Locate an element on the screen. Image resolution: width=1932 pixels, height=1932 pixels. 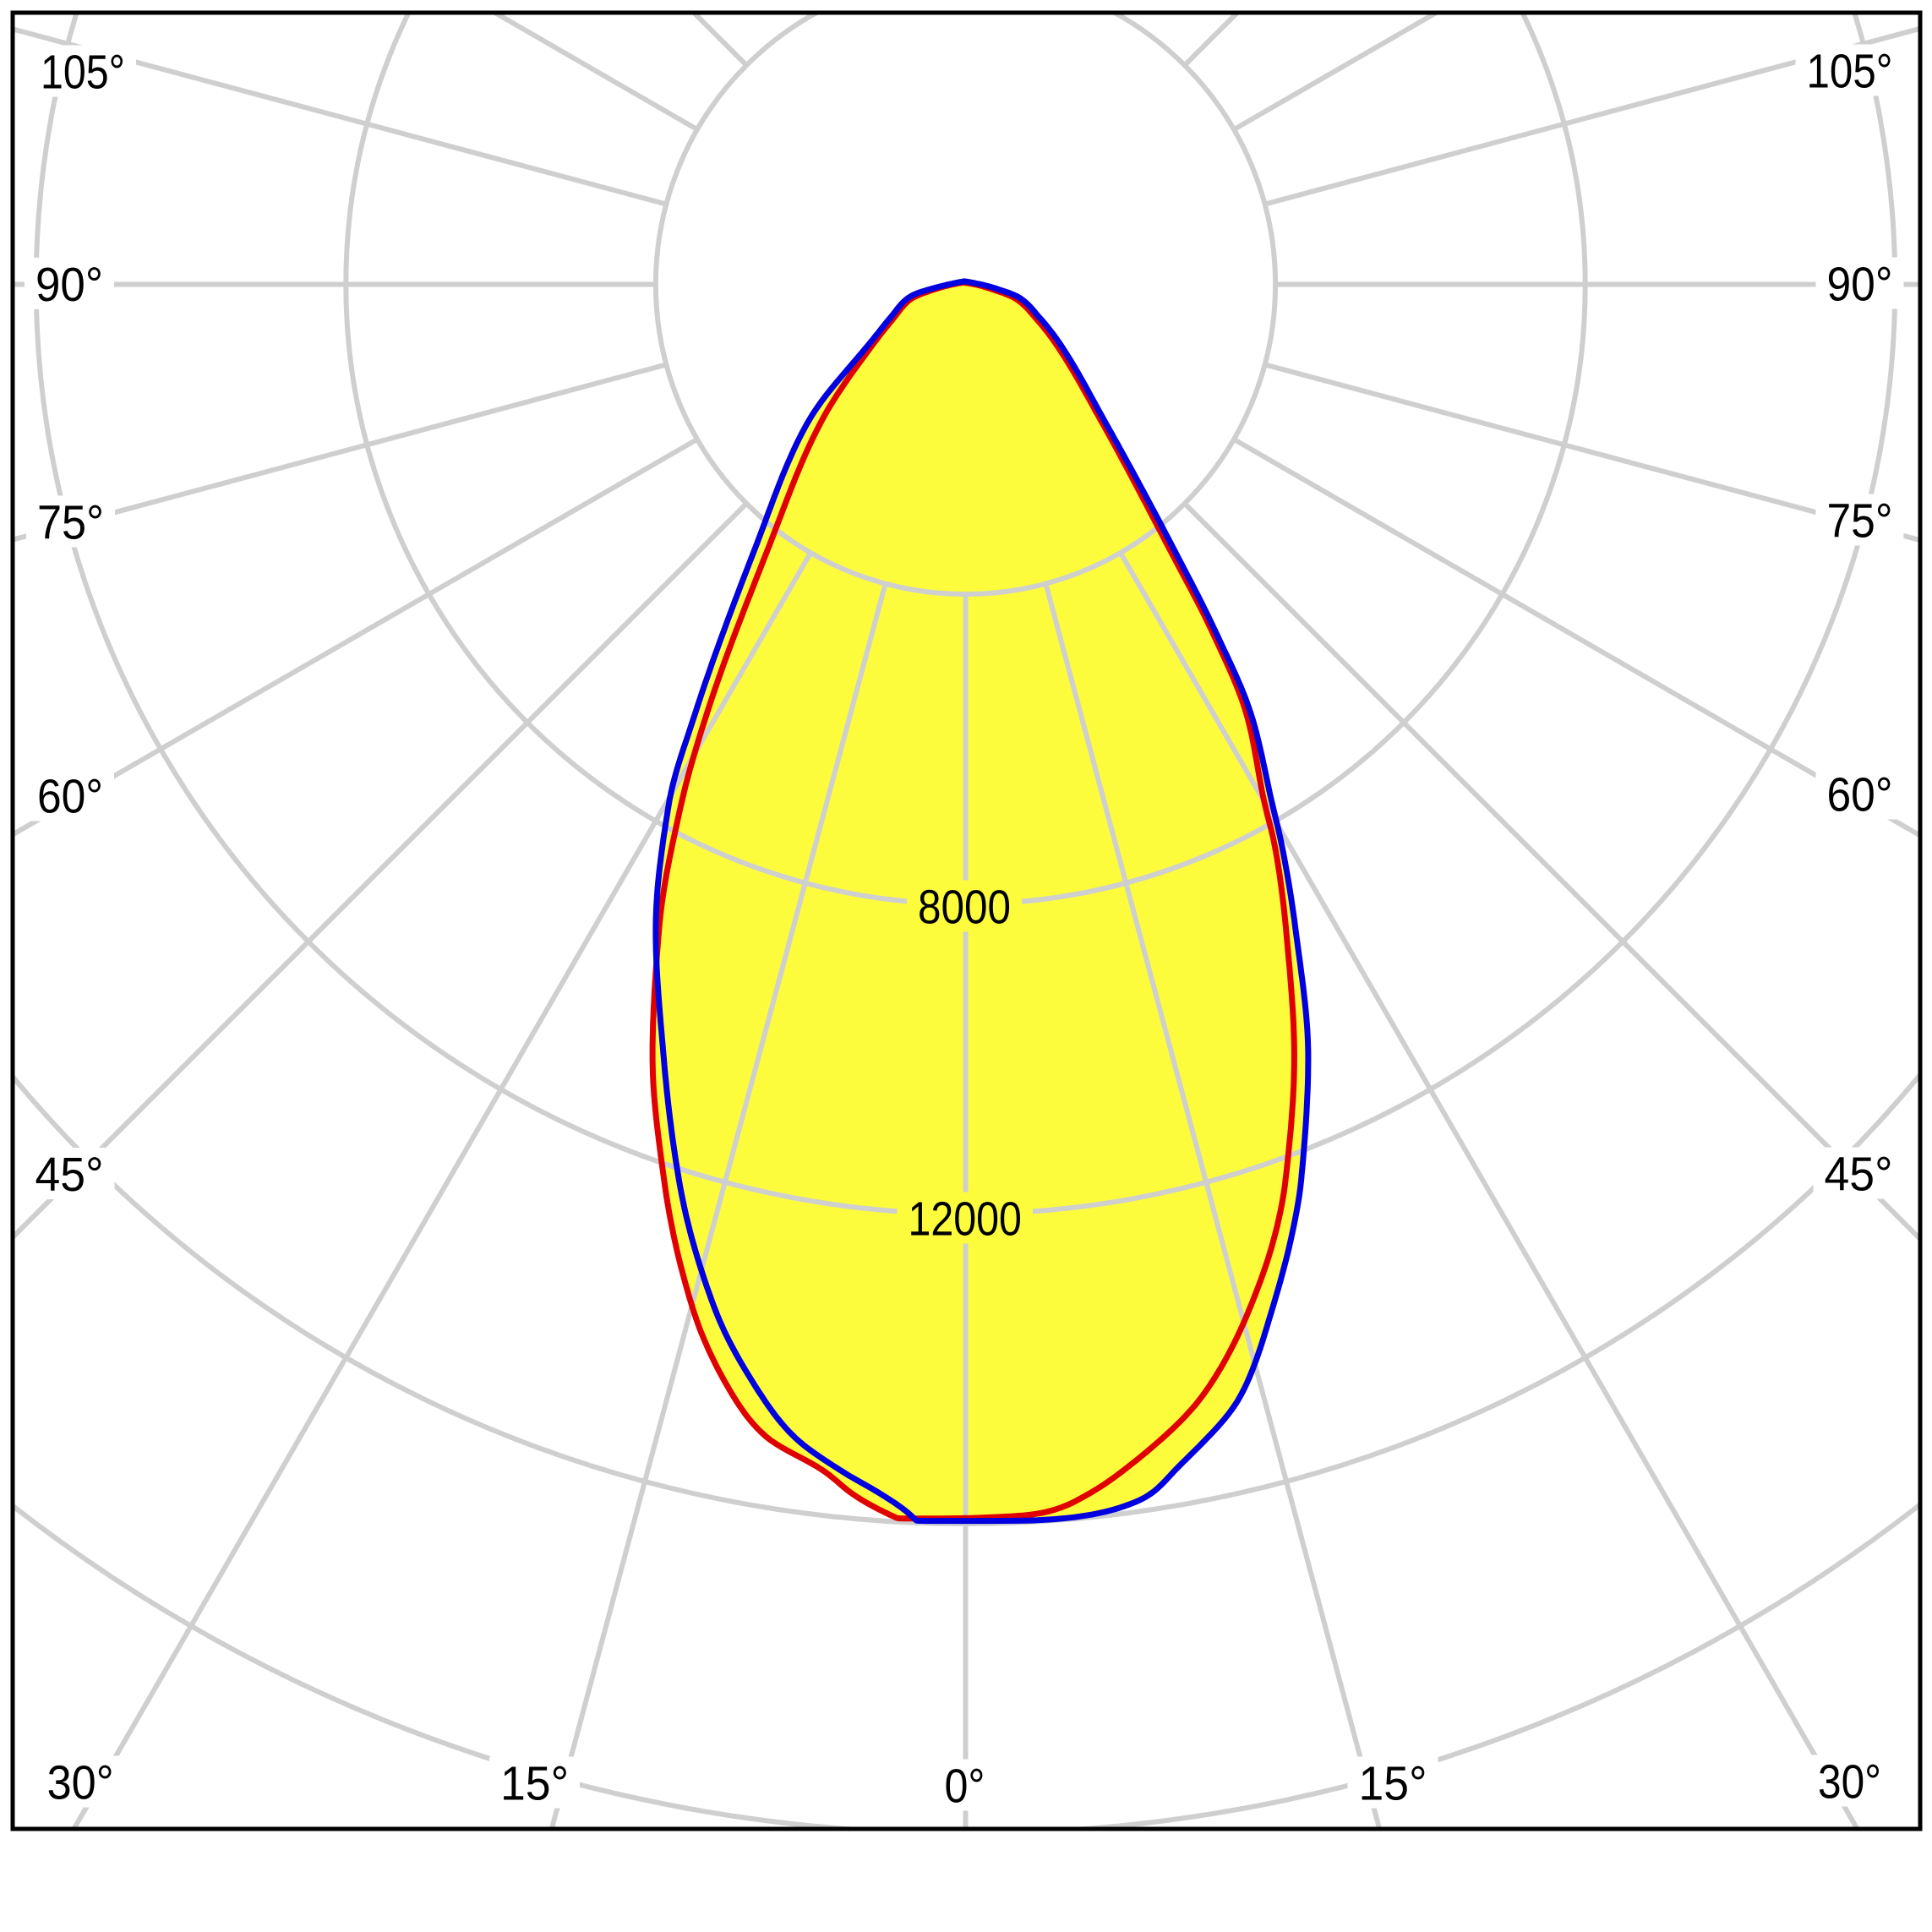
svg-text: 8000 is located at coordinates (964, 908).